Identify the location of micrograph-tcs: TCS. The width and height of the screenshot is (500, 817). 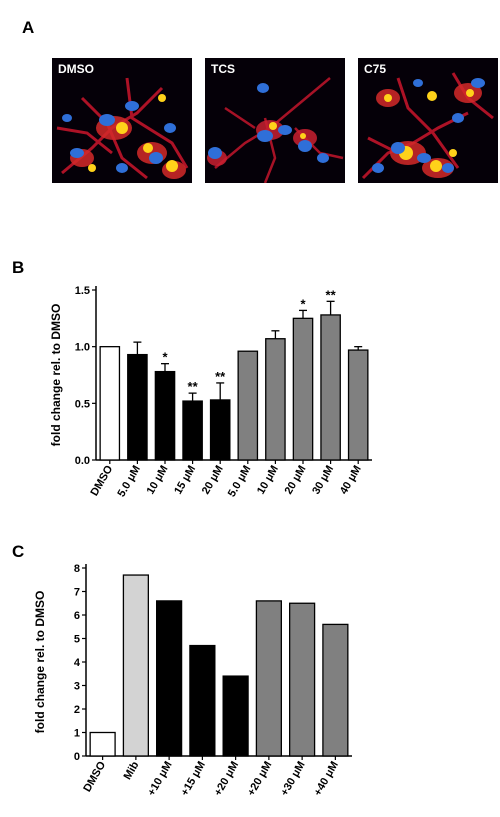
(275, 120).